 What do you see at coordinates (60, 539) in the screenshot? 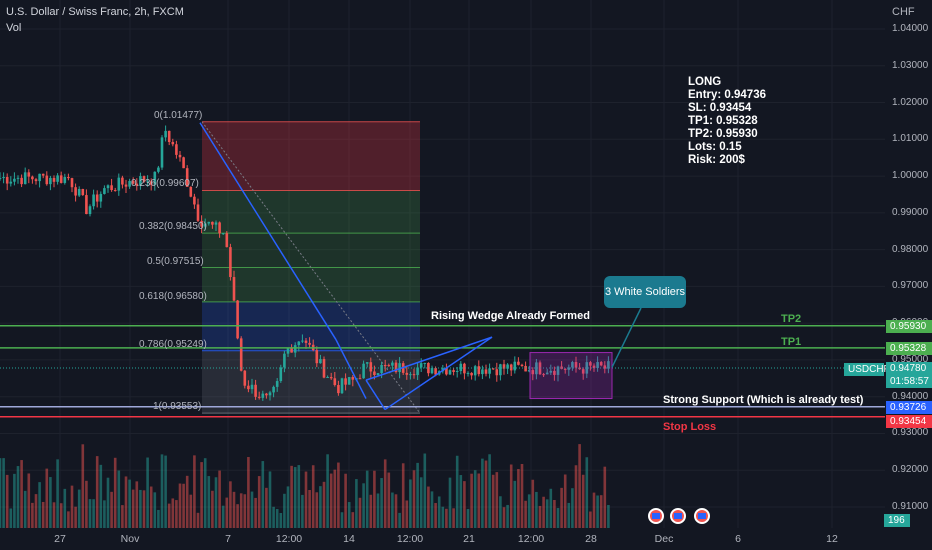
I see `time-tick: 27` at bounding box center [60, 539].